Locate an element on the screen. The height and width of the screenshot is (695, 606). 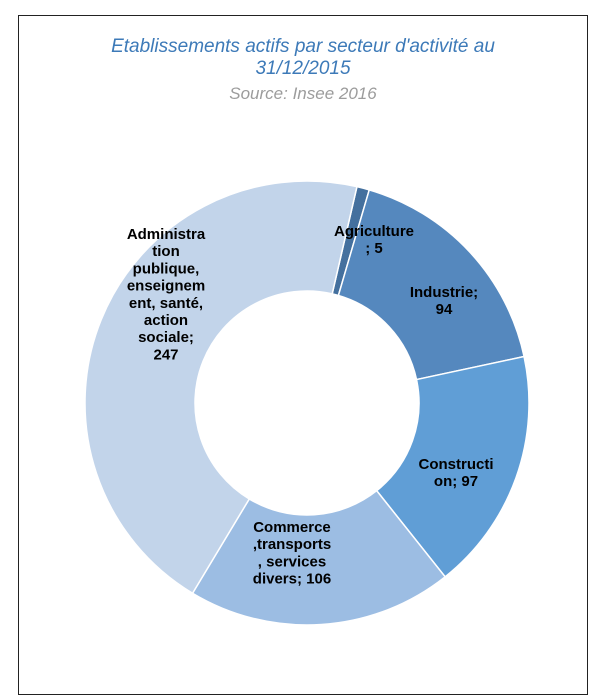
data-label-agriculture: Agriculture; 5 is located at coordinates (374, 240).